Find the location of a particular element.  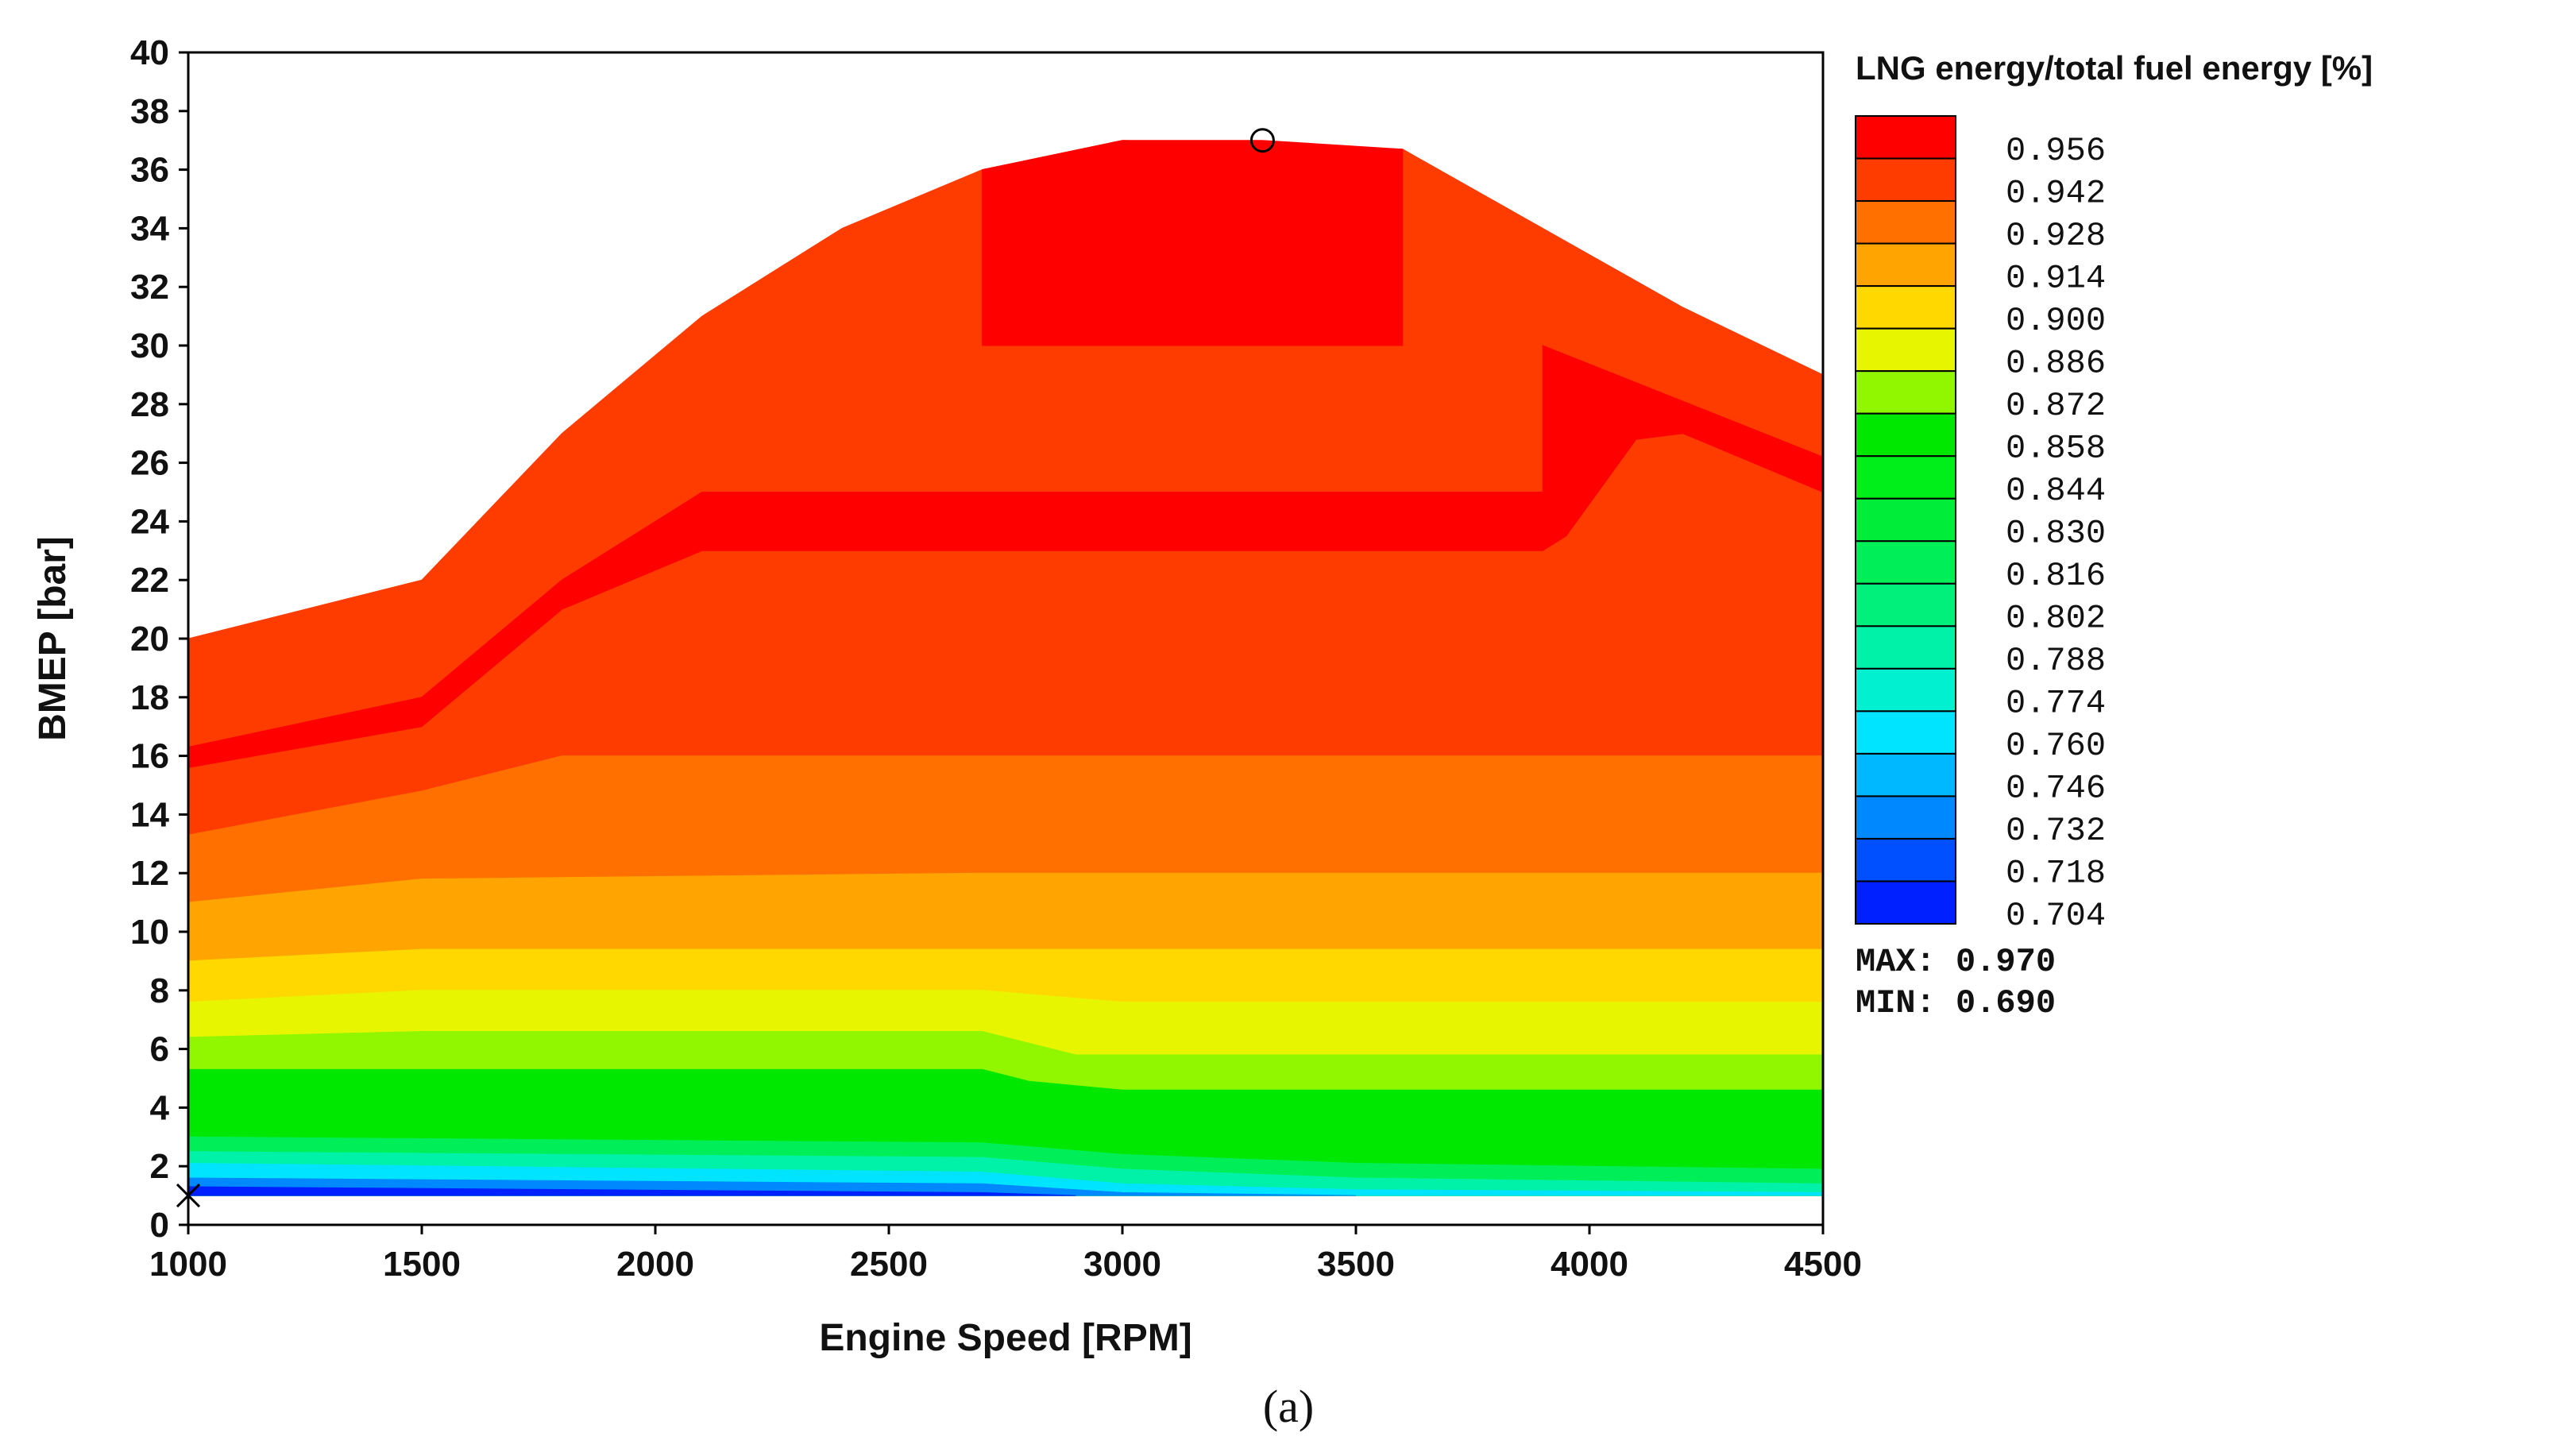

x-tick-label: 2500 is located at coordinates (889, 1264).